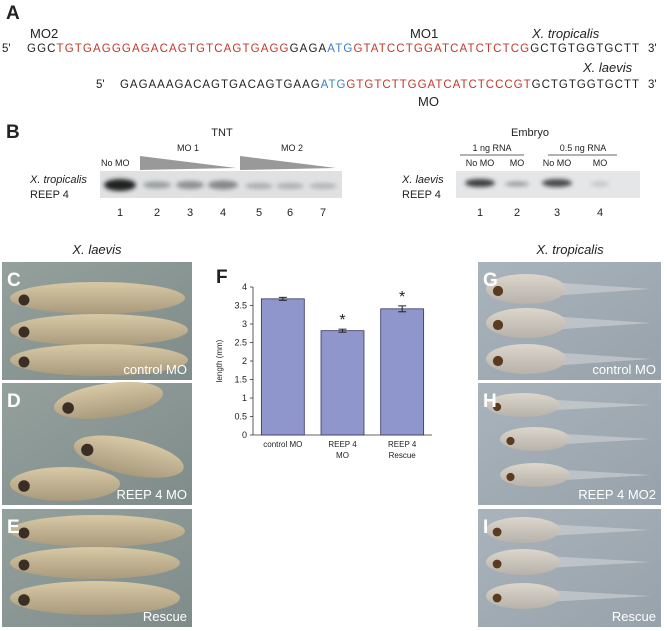 This screenshot has width=667, height=631. Describe the element at coordinates (485, 527) in the screenshot. I see `panel-label: I` at that location.